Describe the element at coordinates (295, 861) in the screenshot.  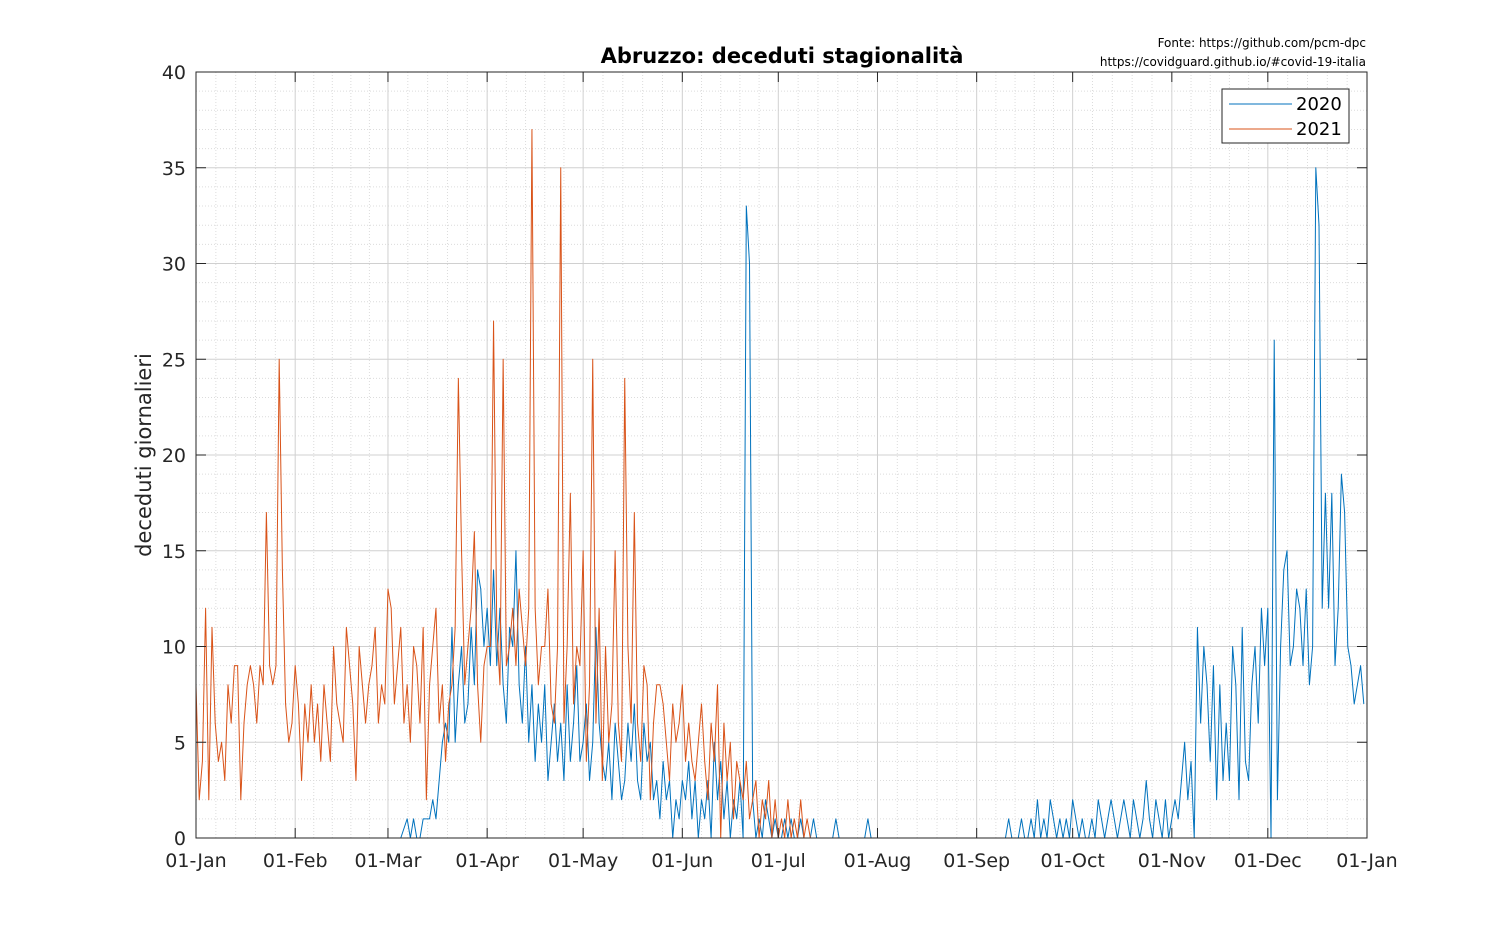
I see `x-tick-label: 01-Feb` at that location.